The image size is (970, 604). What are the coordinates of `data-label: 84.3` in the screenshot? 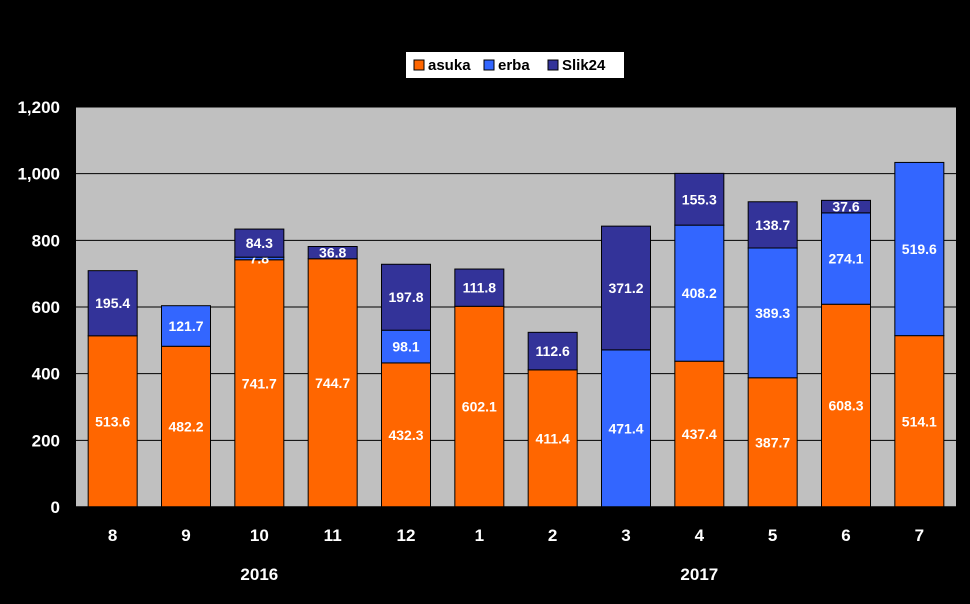 It's located at (259, 243).